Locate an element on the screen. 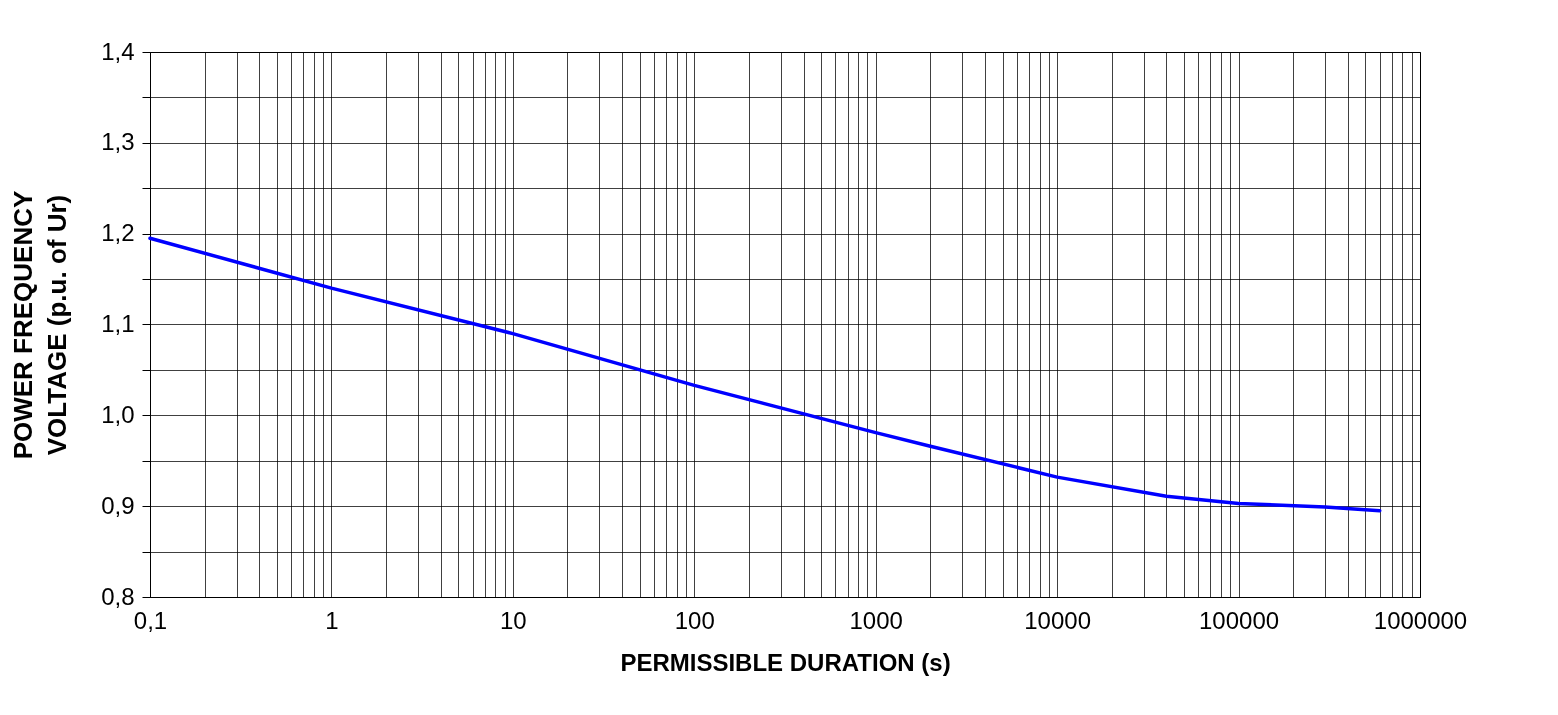  x-tick-label: 1000000 is located at coordinates (1420, 620).